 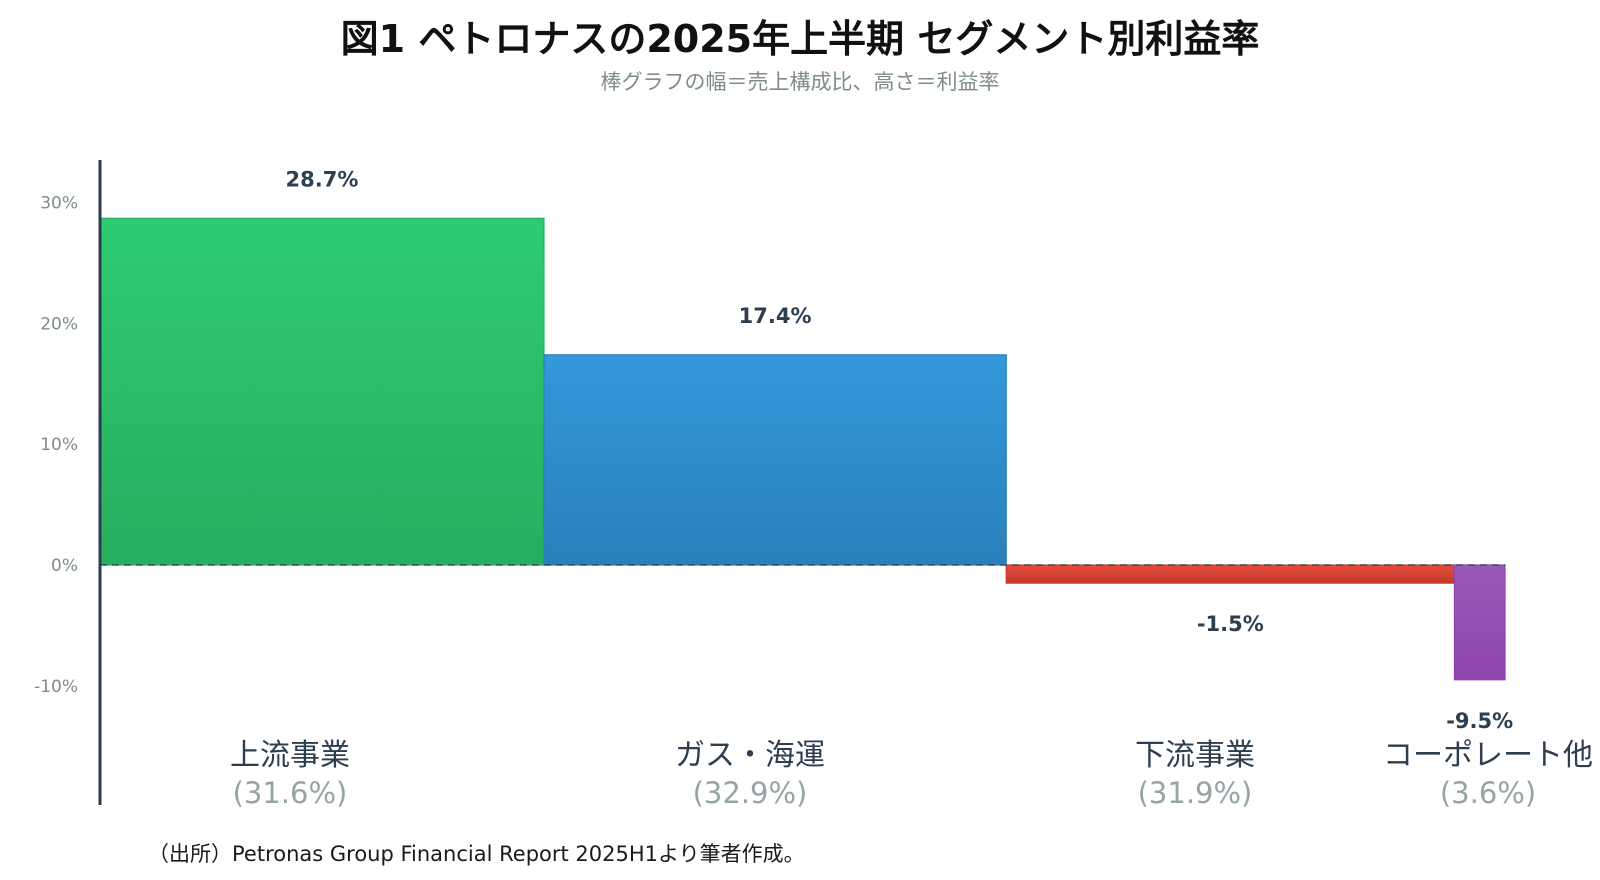 What do you see at coordinates (1230, 624) in the screenshot?
I see `value-label: -1.5%` at bounding box center [1230, 624].